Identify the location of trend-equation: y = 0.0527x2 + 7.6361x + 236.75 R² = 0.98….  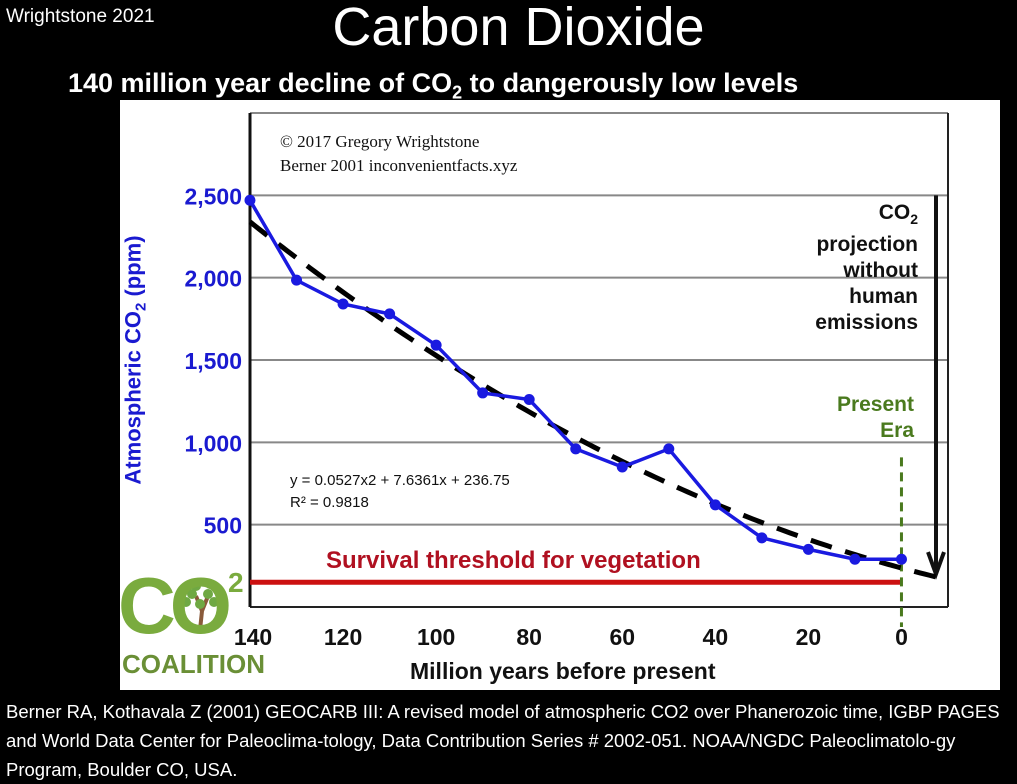
(400, 492).